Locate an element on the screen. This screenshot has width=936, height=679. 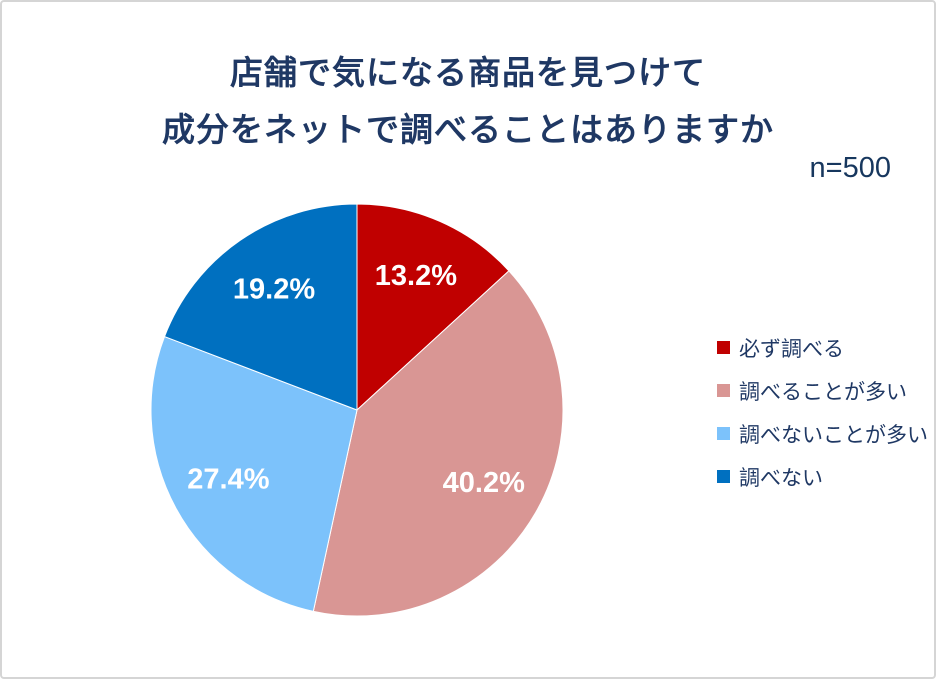
slice-label: 40.2% is located at coordinates (484, 483).